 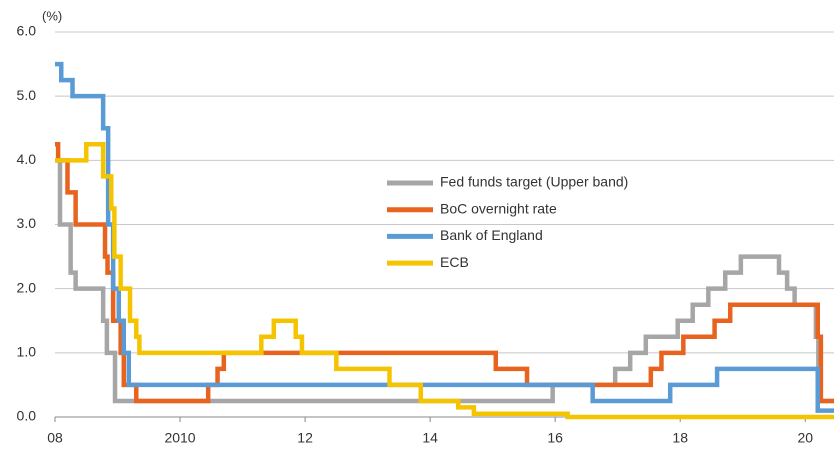 I want to click on x-tick-label: 20, so click(x=805, y=438).